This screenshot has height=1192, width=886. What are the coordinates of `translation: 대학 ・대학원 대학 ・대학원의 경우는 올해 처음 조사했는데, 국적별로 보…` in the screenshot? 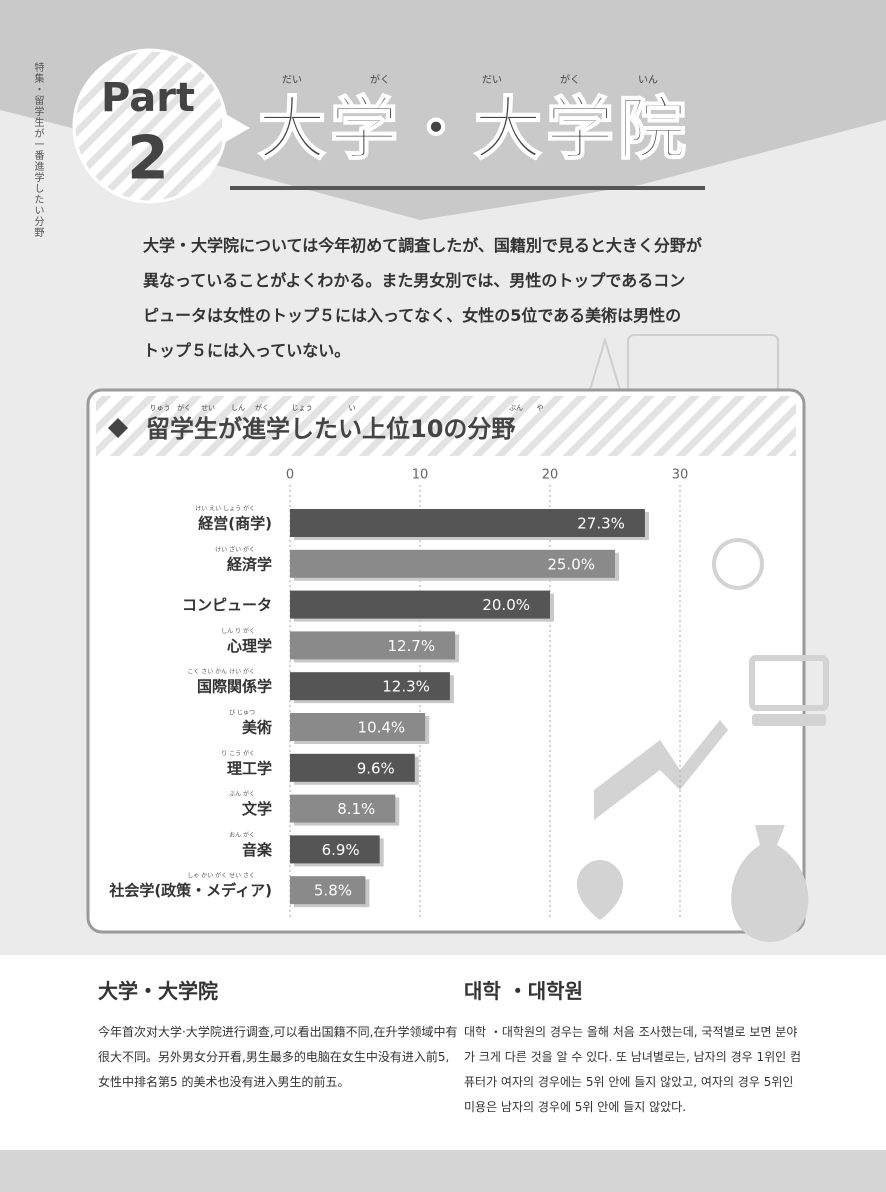 It's located at (633, 1047).